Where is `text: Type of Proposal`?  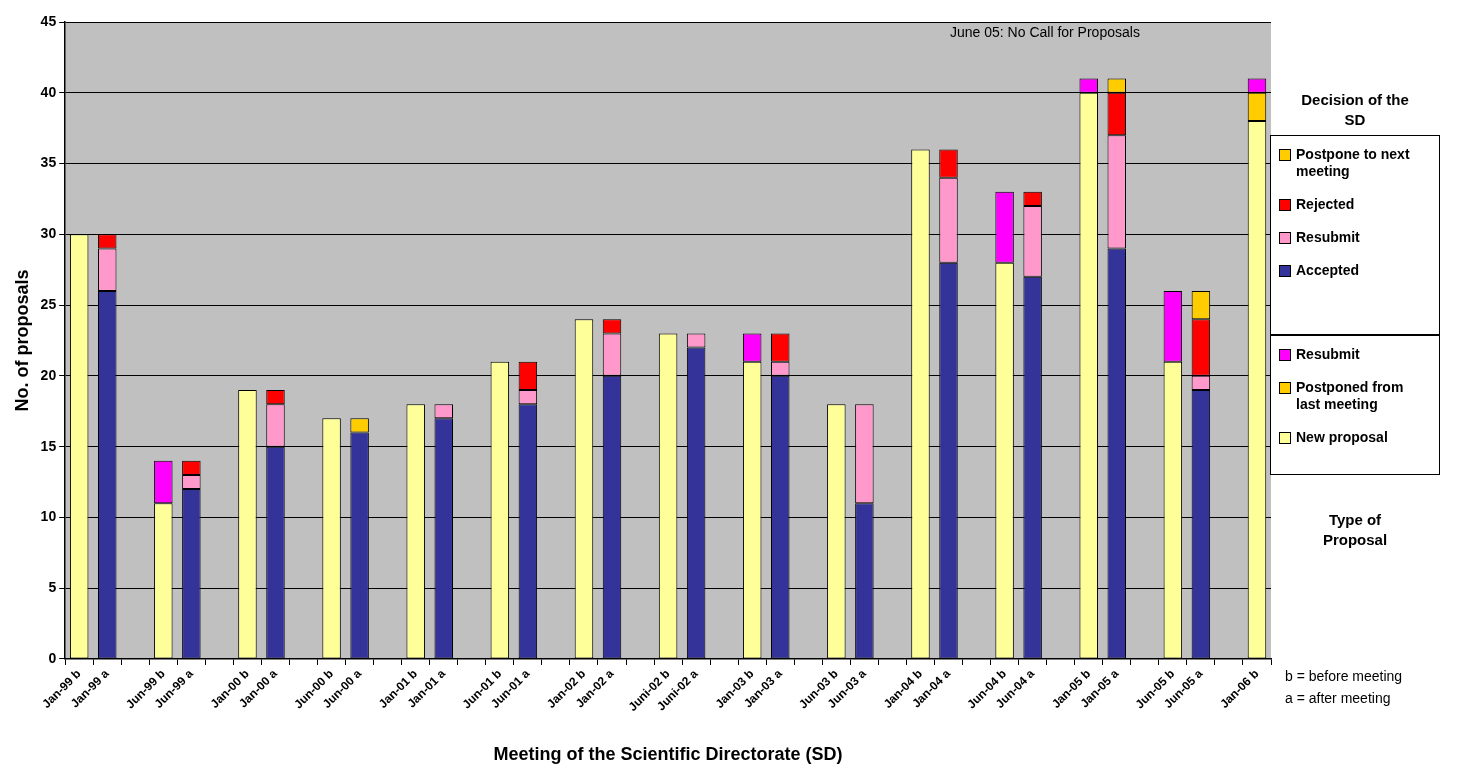 text: Type of Proposal is located at coordinates (1355, 530).